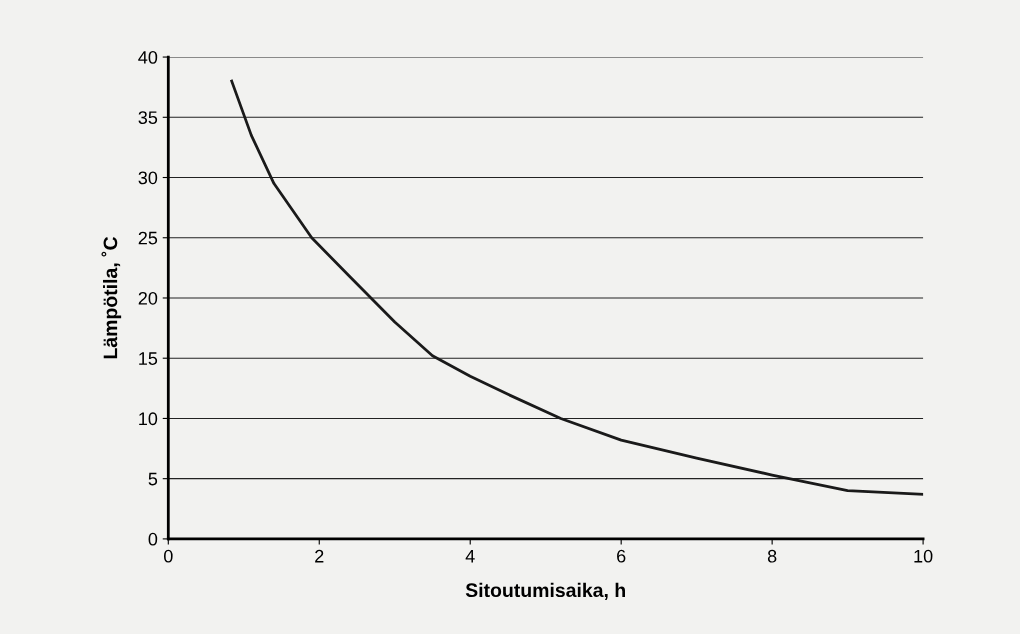  I want to click on x-tick-label: 2, so click(319, 556).